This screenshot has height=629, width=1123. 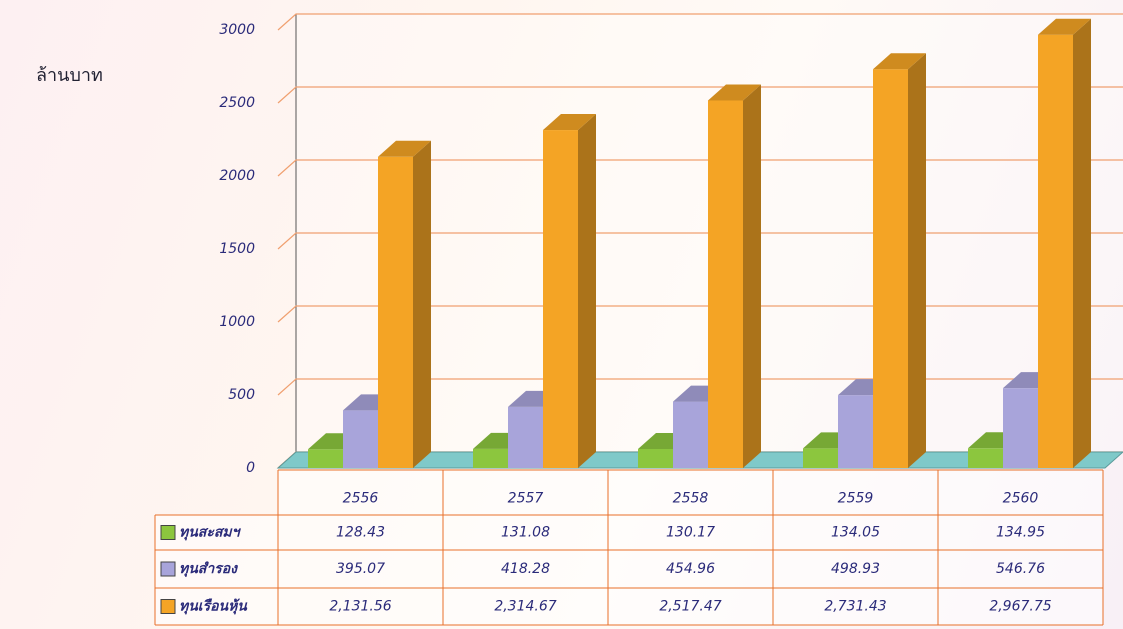 What do you see at coordinates (69, 75) in the screenshot?
I see `y-axis-label: ล้านบาท` at bounding box center [69, 75].